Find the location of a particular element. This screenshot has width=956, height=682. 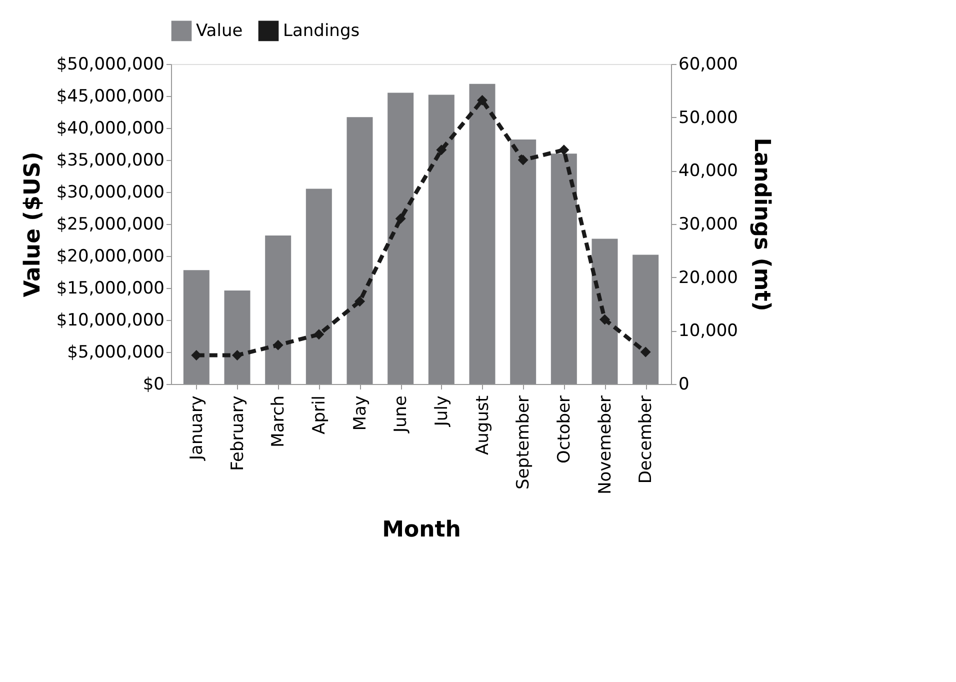

y2-tick-label: 10,000 is located at coordinates (708, 331).